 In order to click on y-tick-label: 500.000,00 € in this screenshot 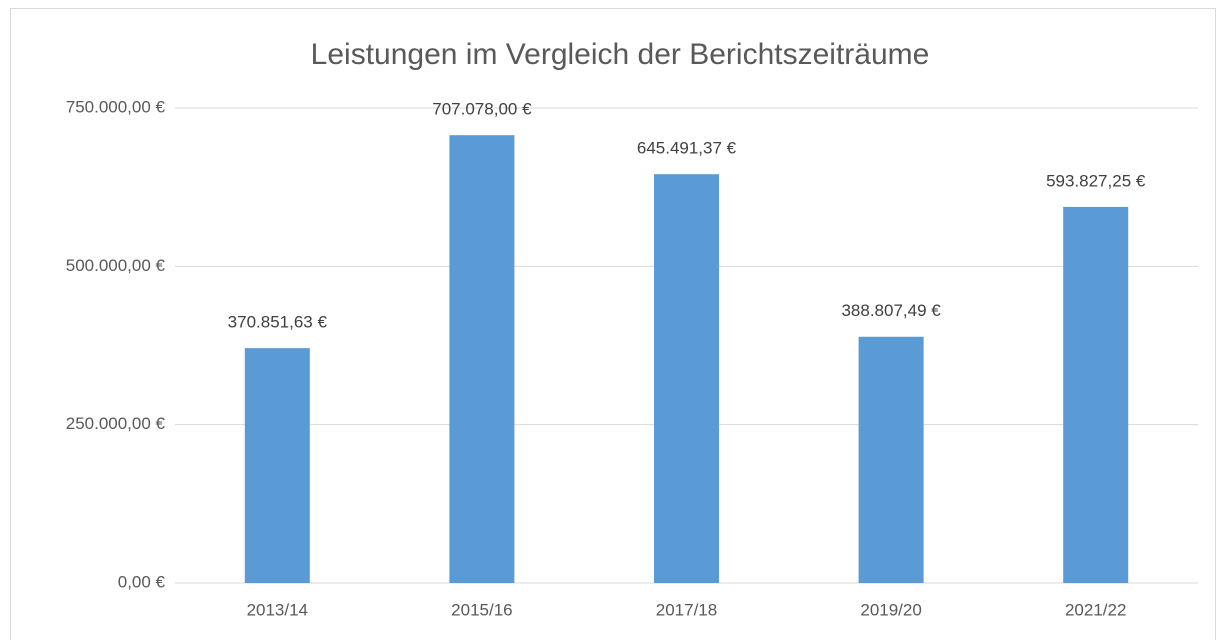, I will do `click(116, 265)`.